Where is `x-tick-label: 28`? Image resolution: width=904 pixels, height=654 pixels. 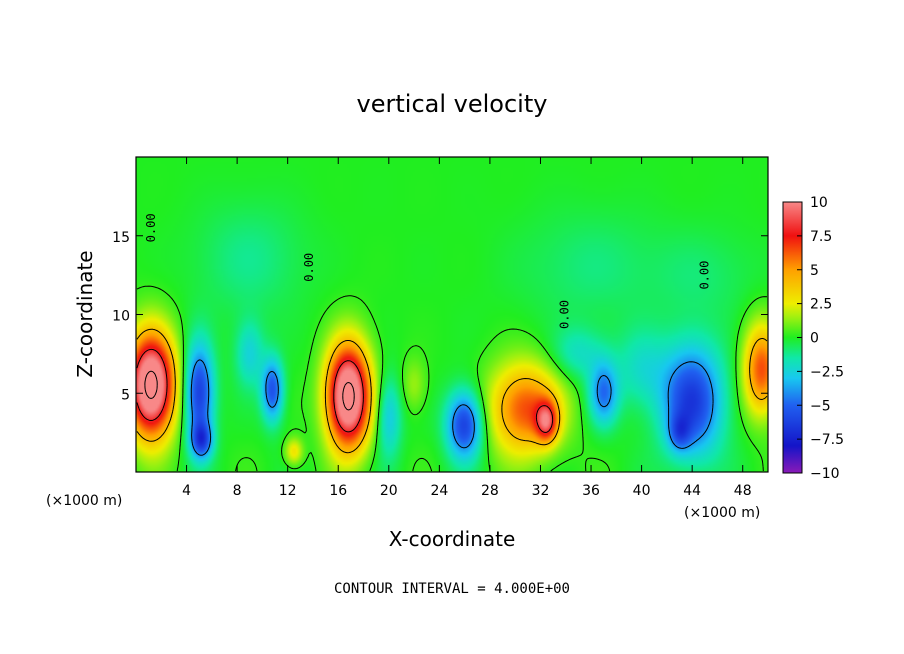
x-tick-label: 28 is located at coordinates (490, 491).